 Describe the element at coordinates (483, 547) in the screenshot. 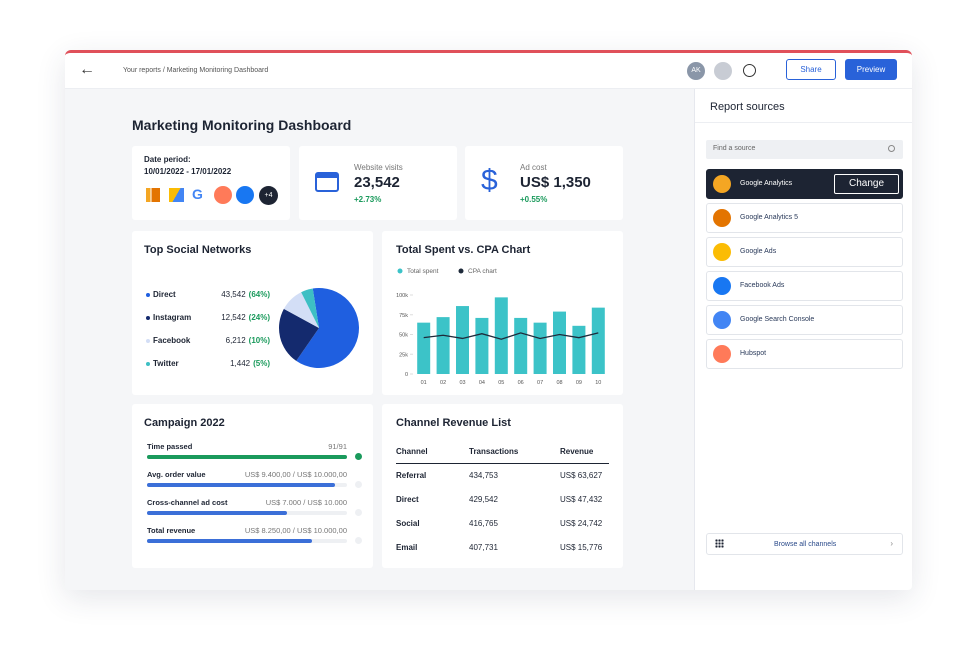

I see `table-cell: 407,731` at that location.